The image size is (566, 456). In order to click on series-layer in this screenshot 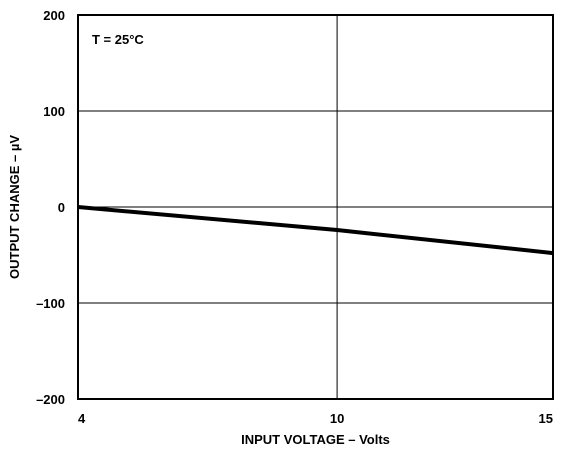, I will do `click(315, 230)`.